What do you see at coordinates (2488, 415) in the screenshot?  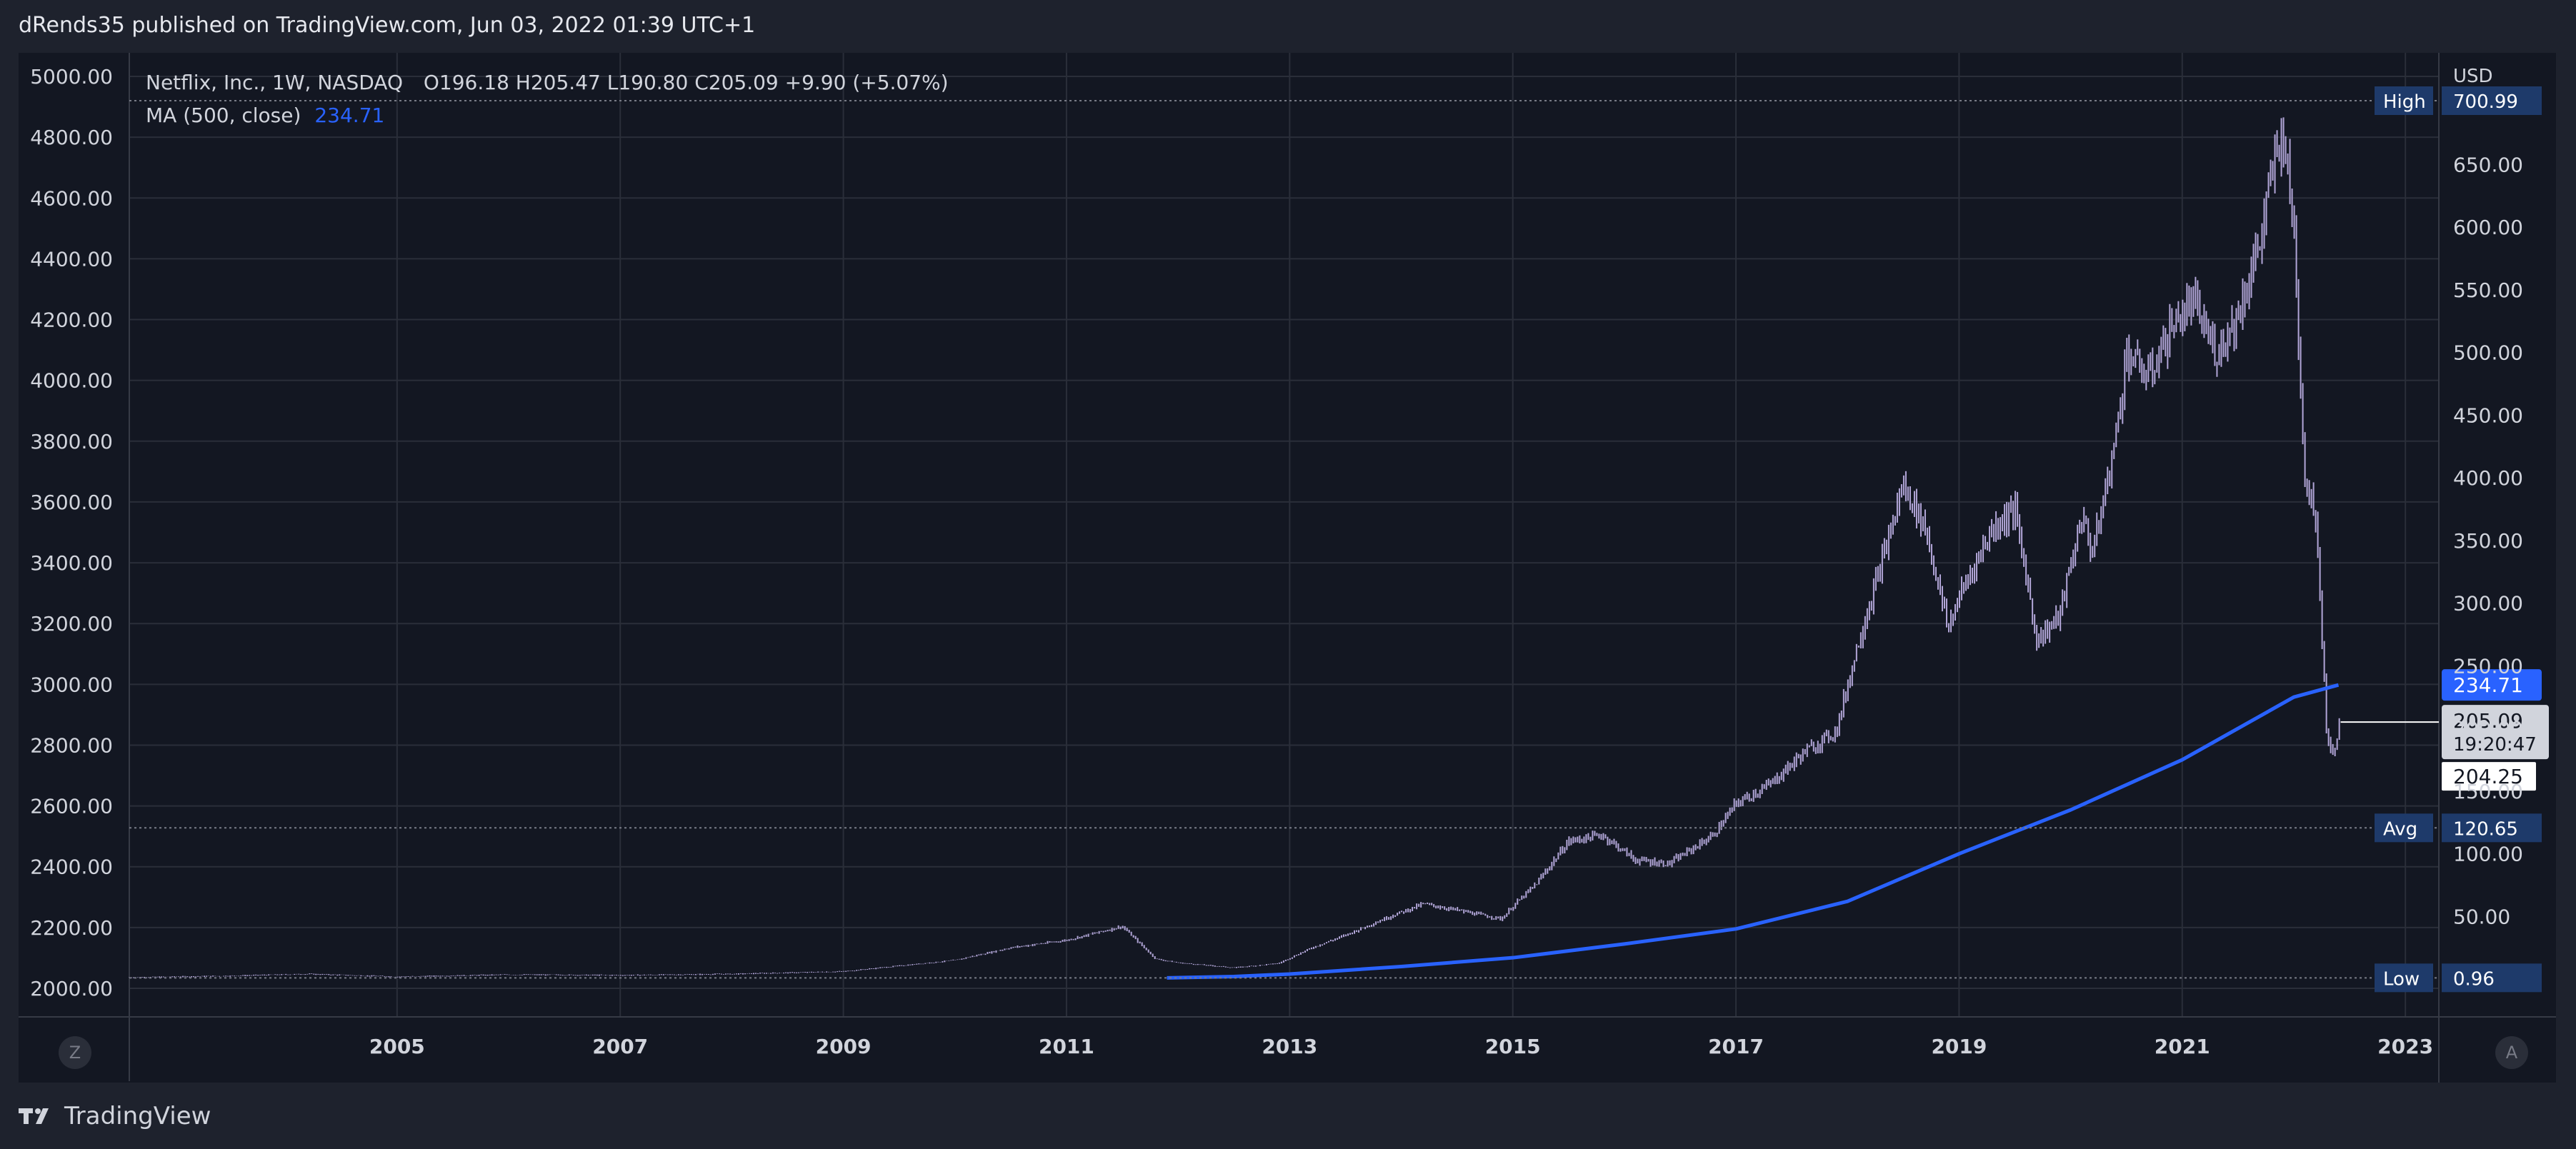 I see `right-axis-tick: 450.00` at bounding box center [2488, 415].